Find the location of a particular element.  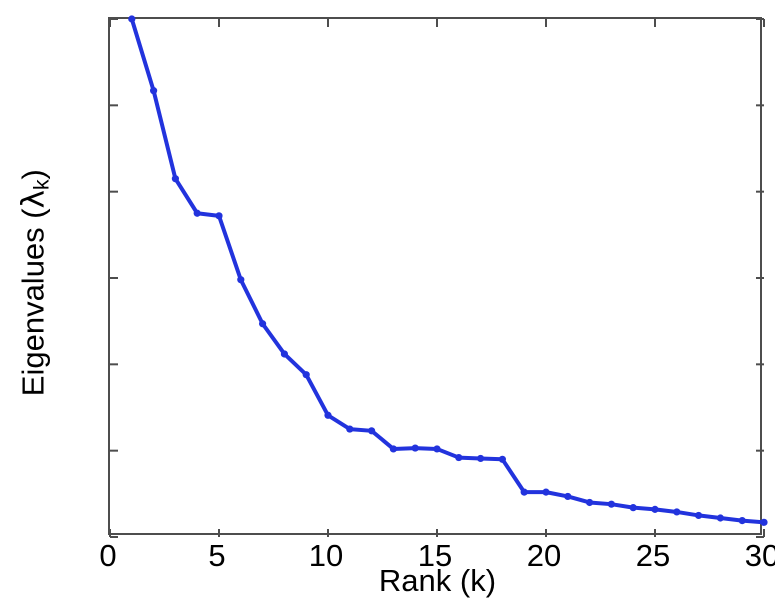

x-tick-label: 0 is located at coordinates (108, 555).